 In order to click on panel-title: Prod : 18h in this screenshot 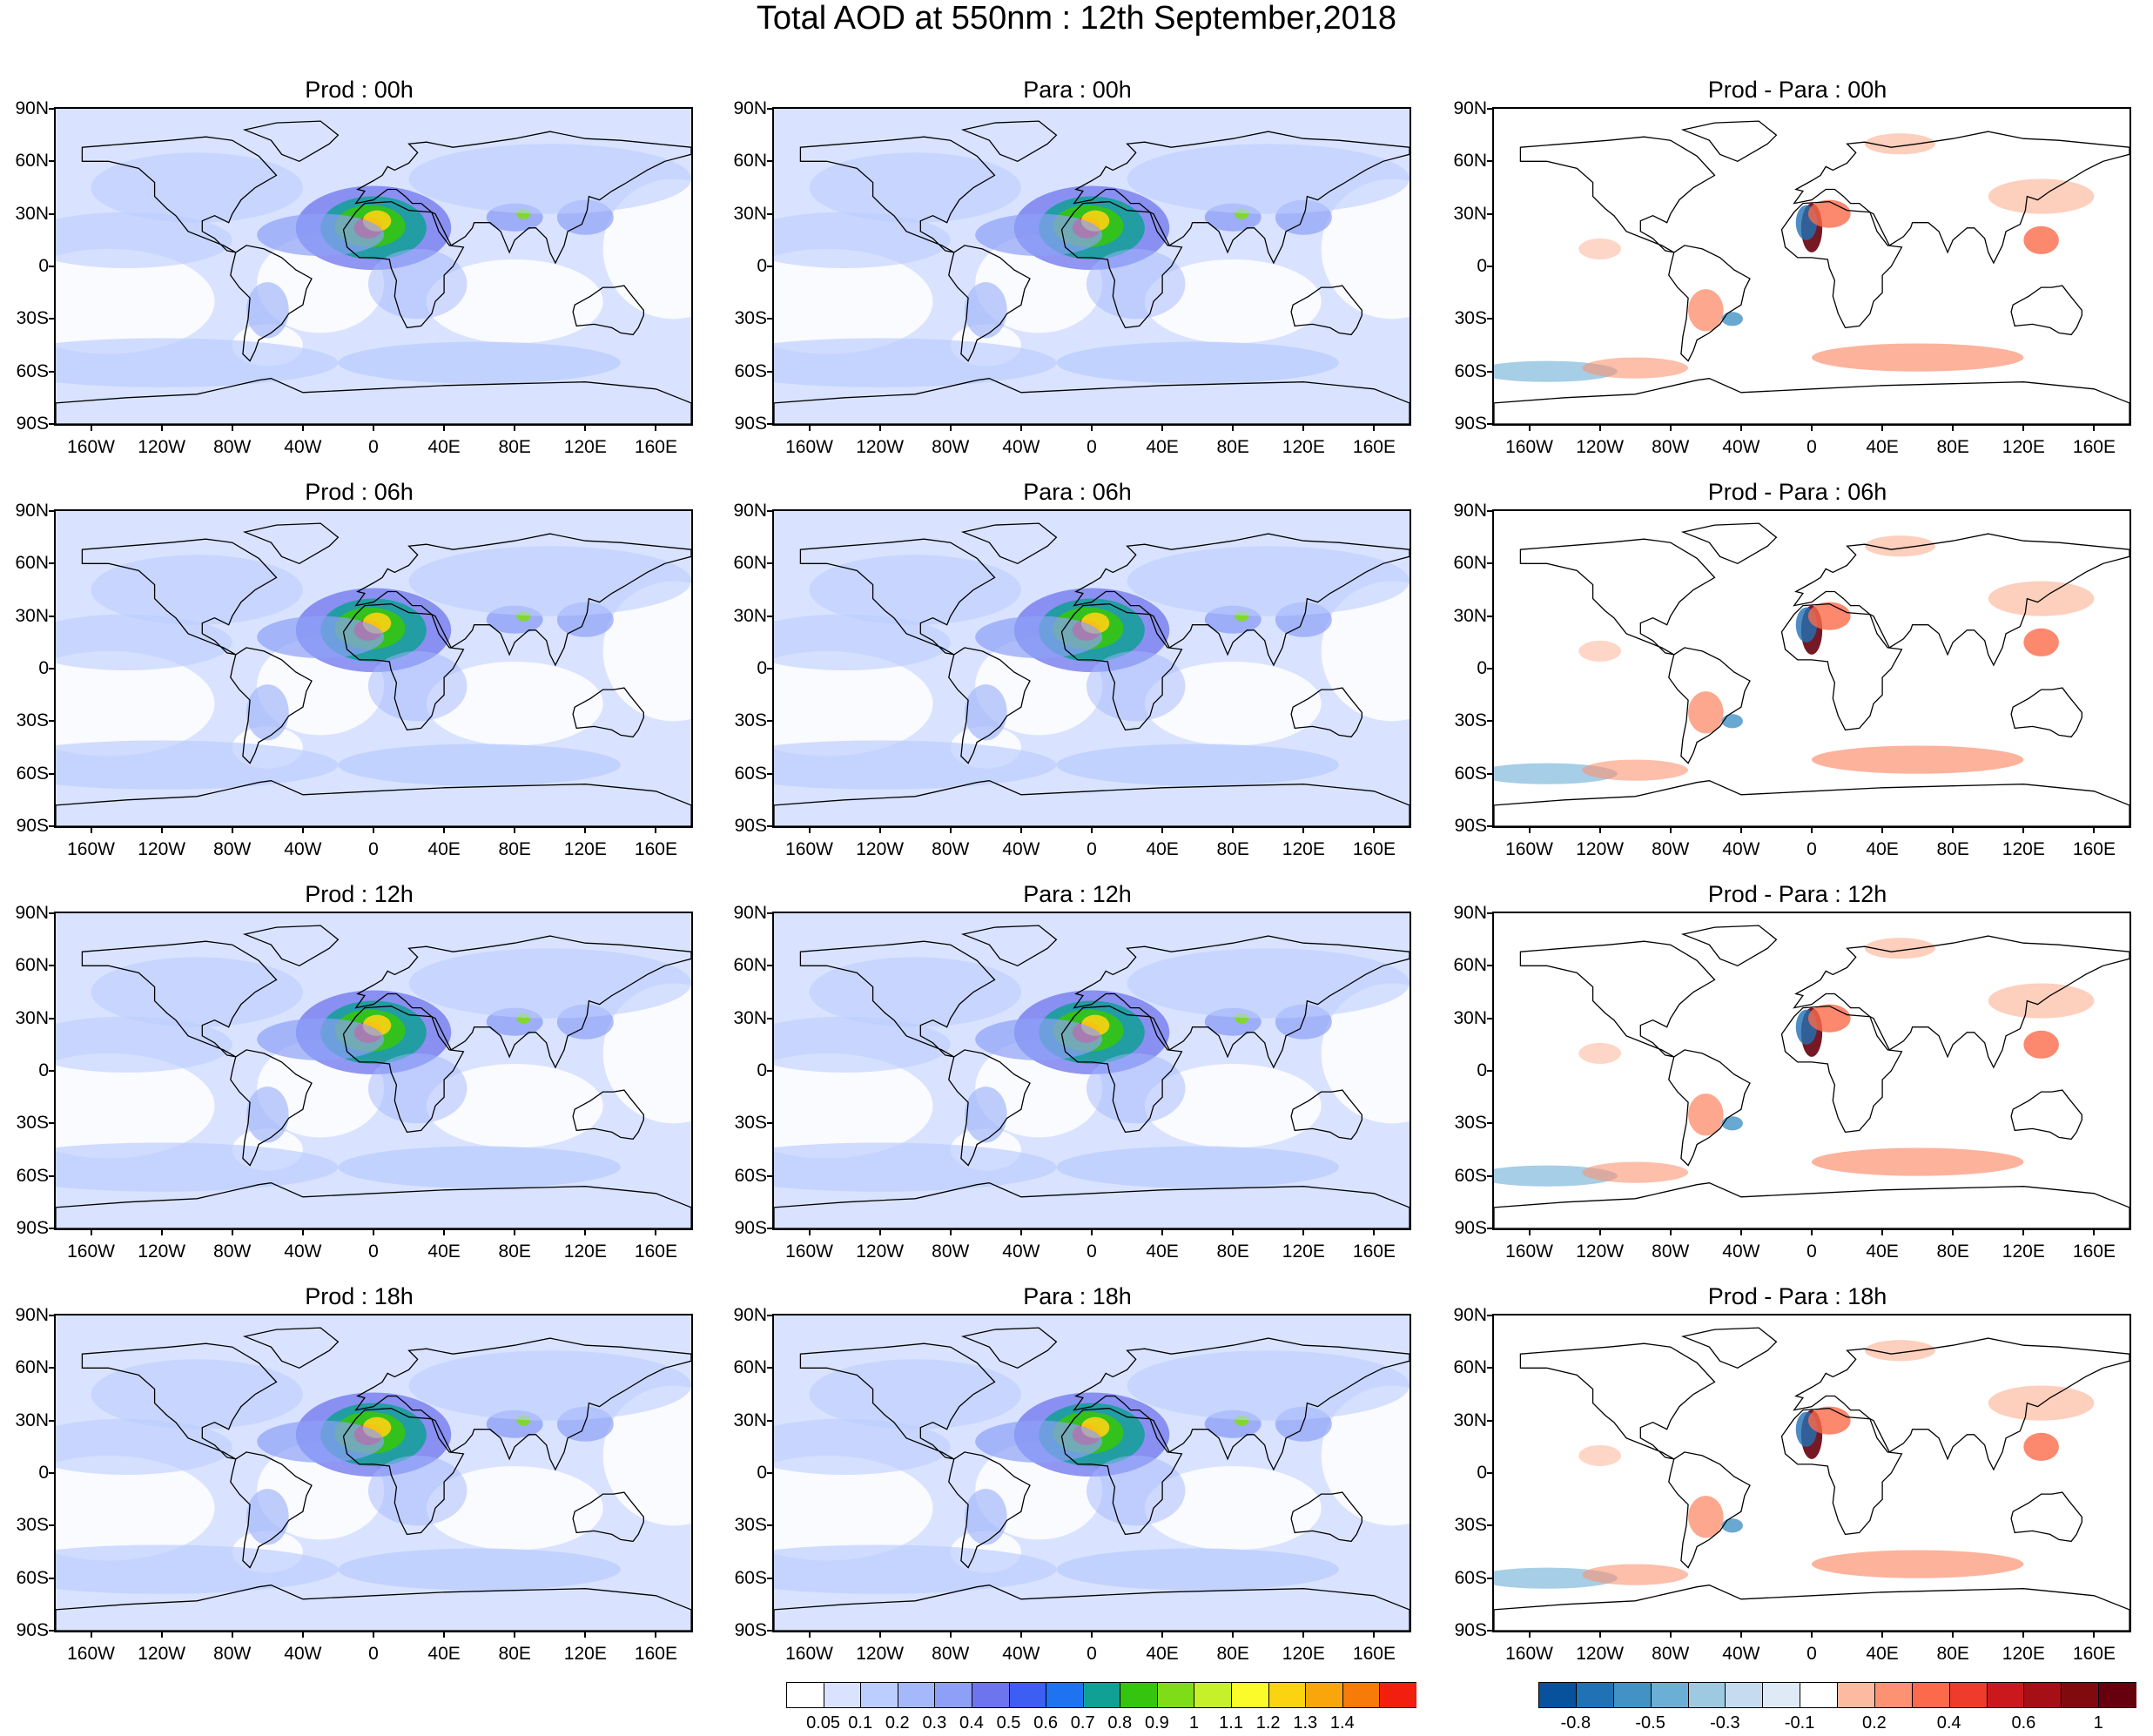, I will do `click(359, 1296)`.